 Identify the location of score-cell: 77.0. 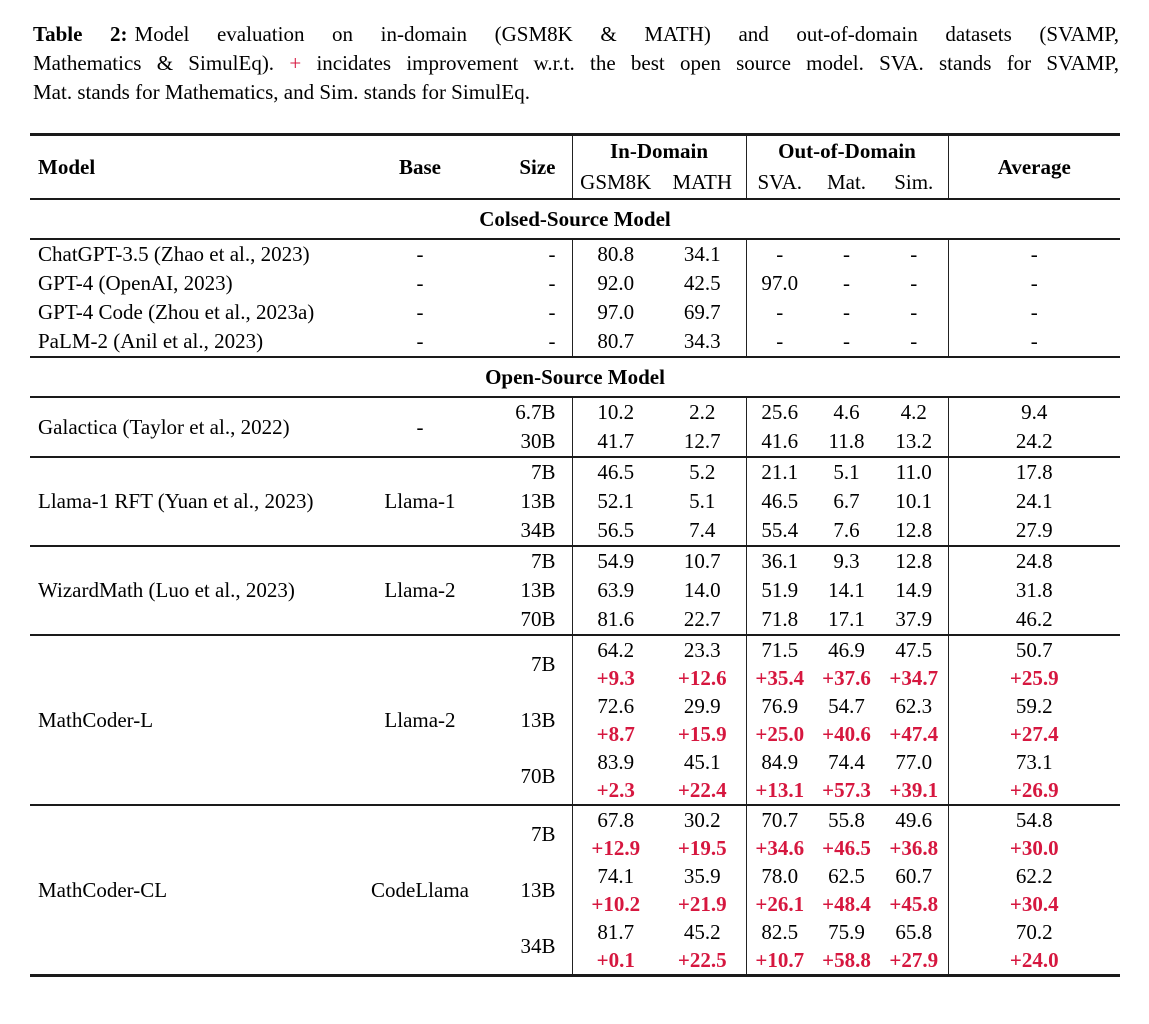
(914, 761).